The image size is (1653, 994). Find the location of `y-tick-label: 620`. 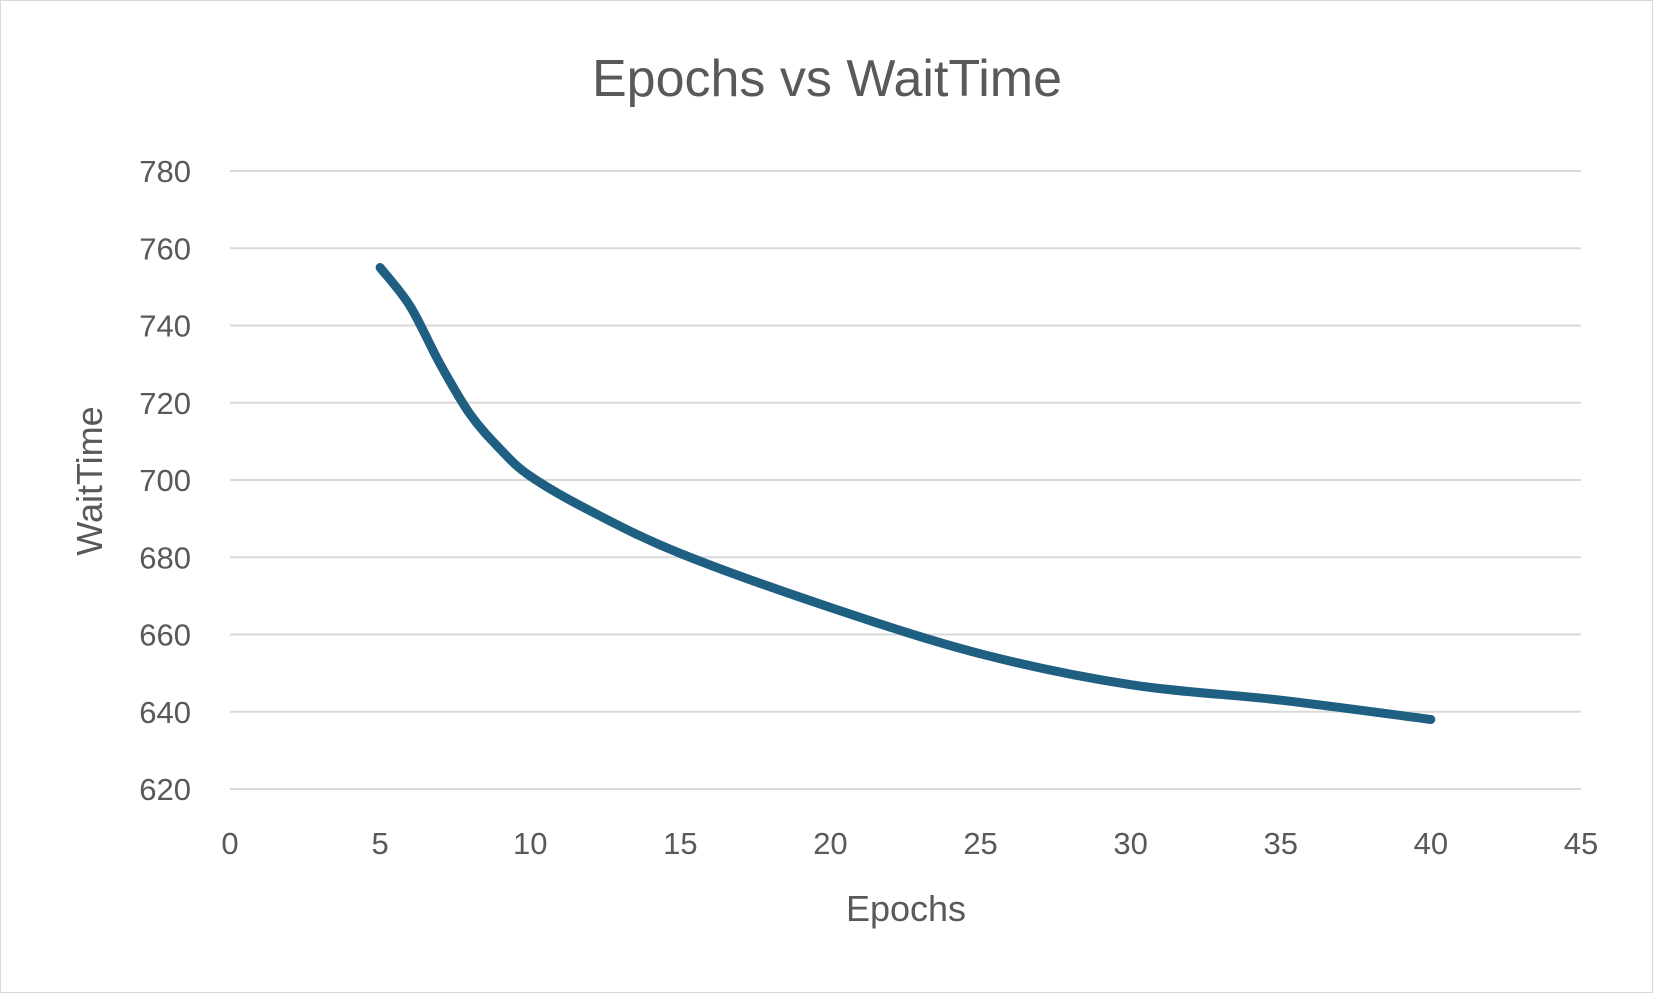

y-tick-label: 620 is located at coordinates (165, 789).